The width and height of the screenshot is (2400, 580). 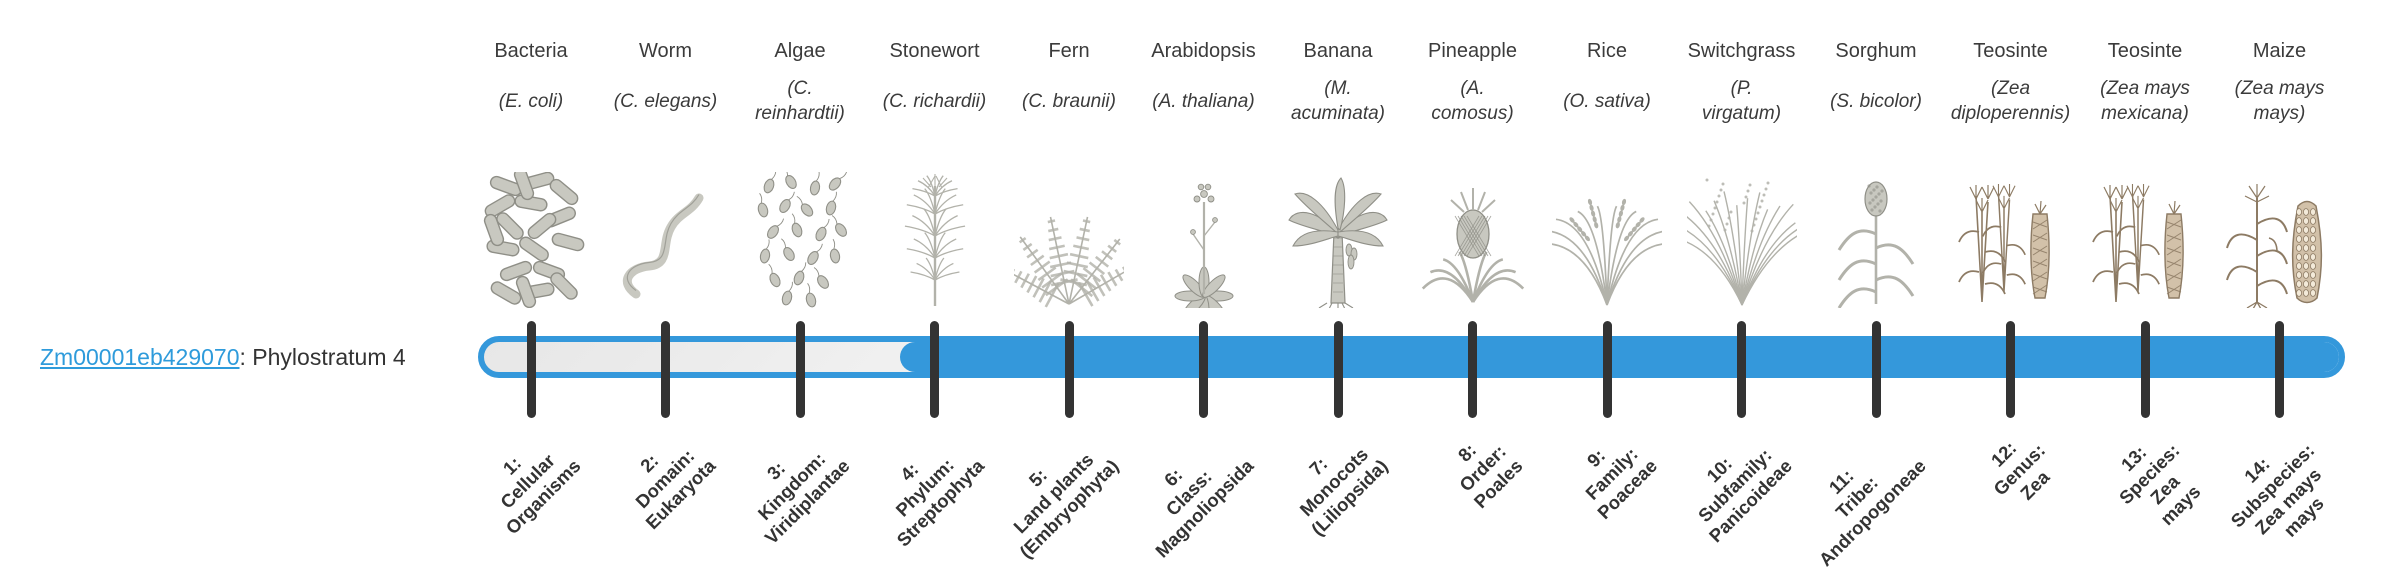 I want to click on gene-id-link: Zm00001eb429070, so click(x=140, y=357).